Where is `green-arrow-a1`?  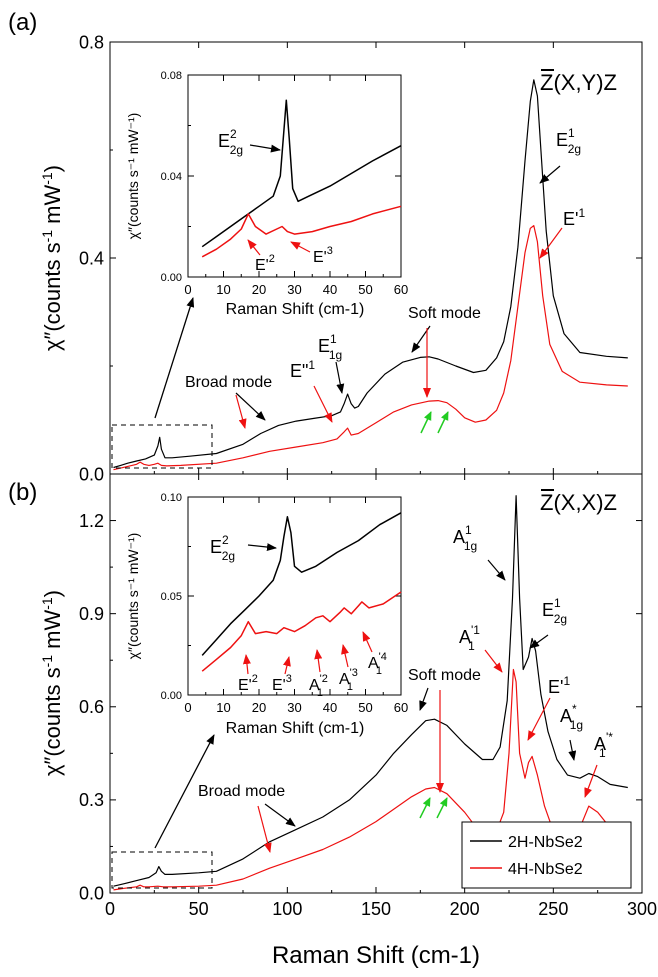 green-arrow-a1 is located at coordinates (426, 422).